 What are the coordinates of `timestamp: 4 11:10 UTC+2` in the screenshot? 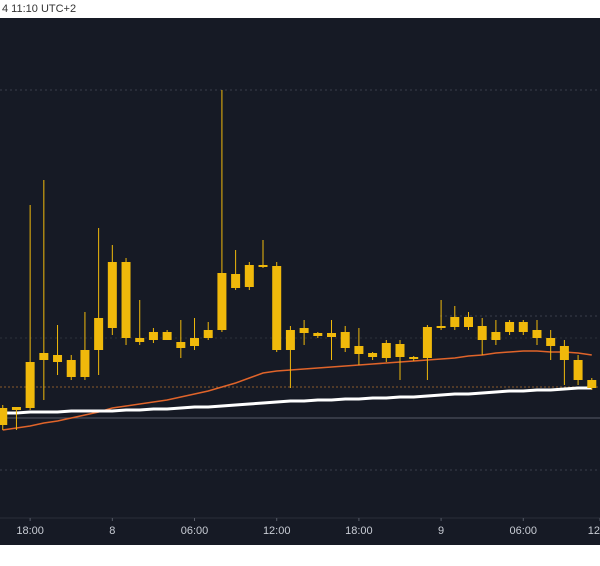 It's located at (39, 9).